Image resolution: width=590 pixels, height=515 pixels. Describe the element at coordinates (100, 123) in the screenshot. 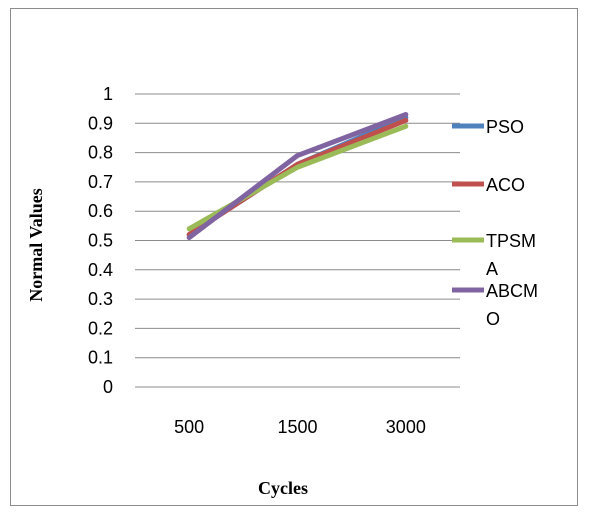

I see `y-tick-label: 0.9` at that location.